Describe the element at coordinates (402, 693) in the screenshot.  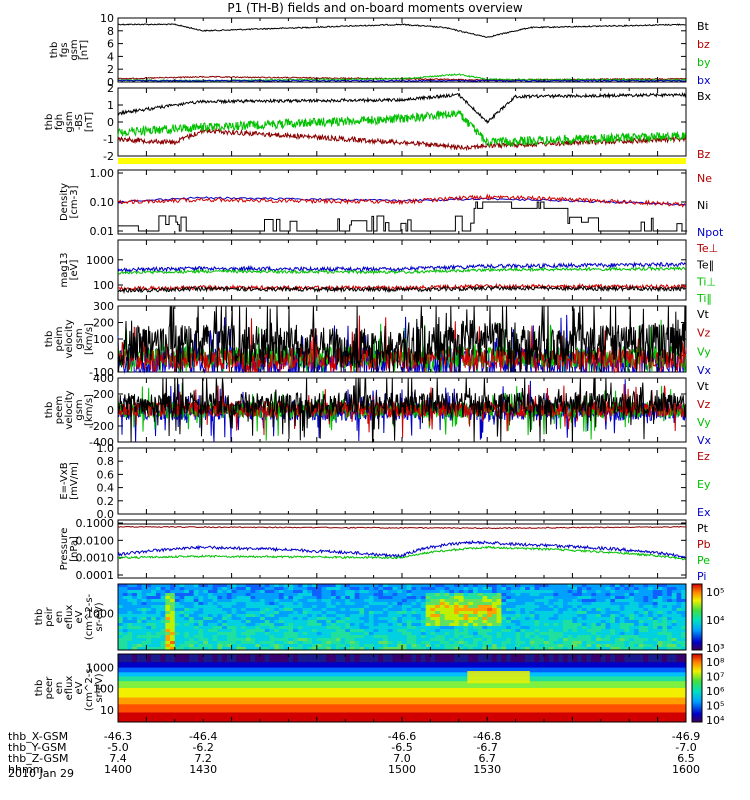
I see `spectrogram-band` at that location.